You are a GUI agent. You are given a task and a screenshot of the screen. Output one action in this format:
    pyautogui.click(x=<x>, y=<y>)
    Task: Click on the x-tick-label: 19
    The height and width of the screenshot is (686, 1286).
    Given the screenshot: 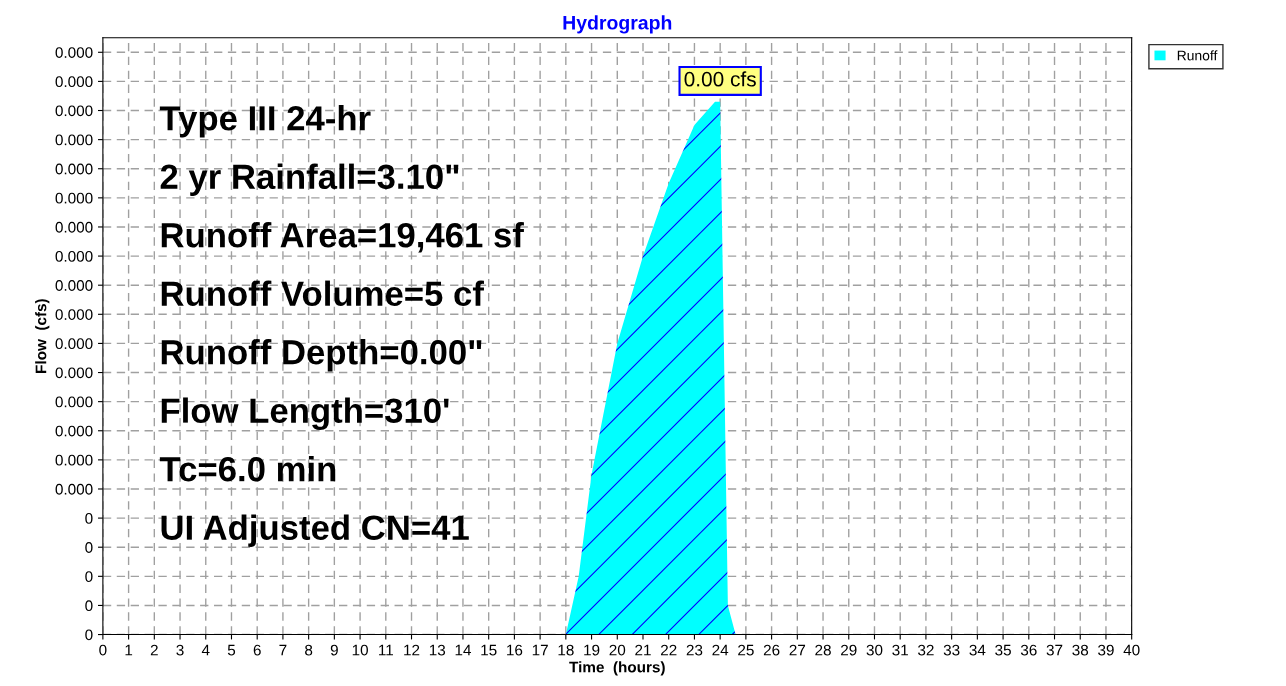 What is the action you would take?
    pyautogui.click(x=592, y=650)
    